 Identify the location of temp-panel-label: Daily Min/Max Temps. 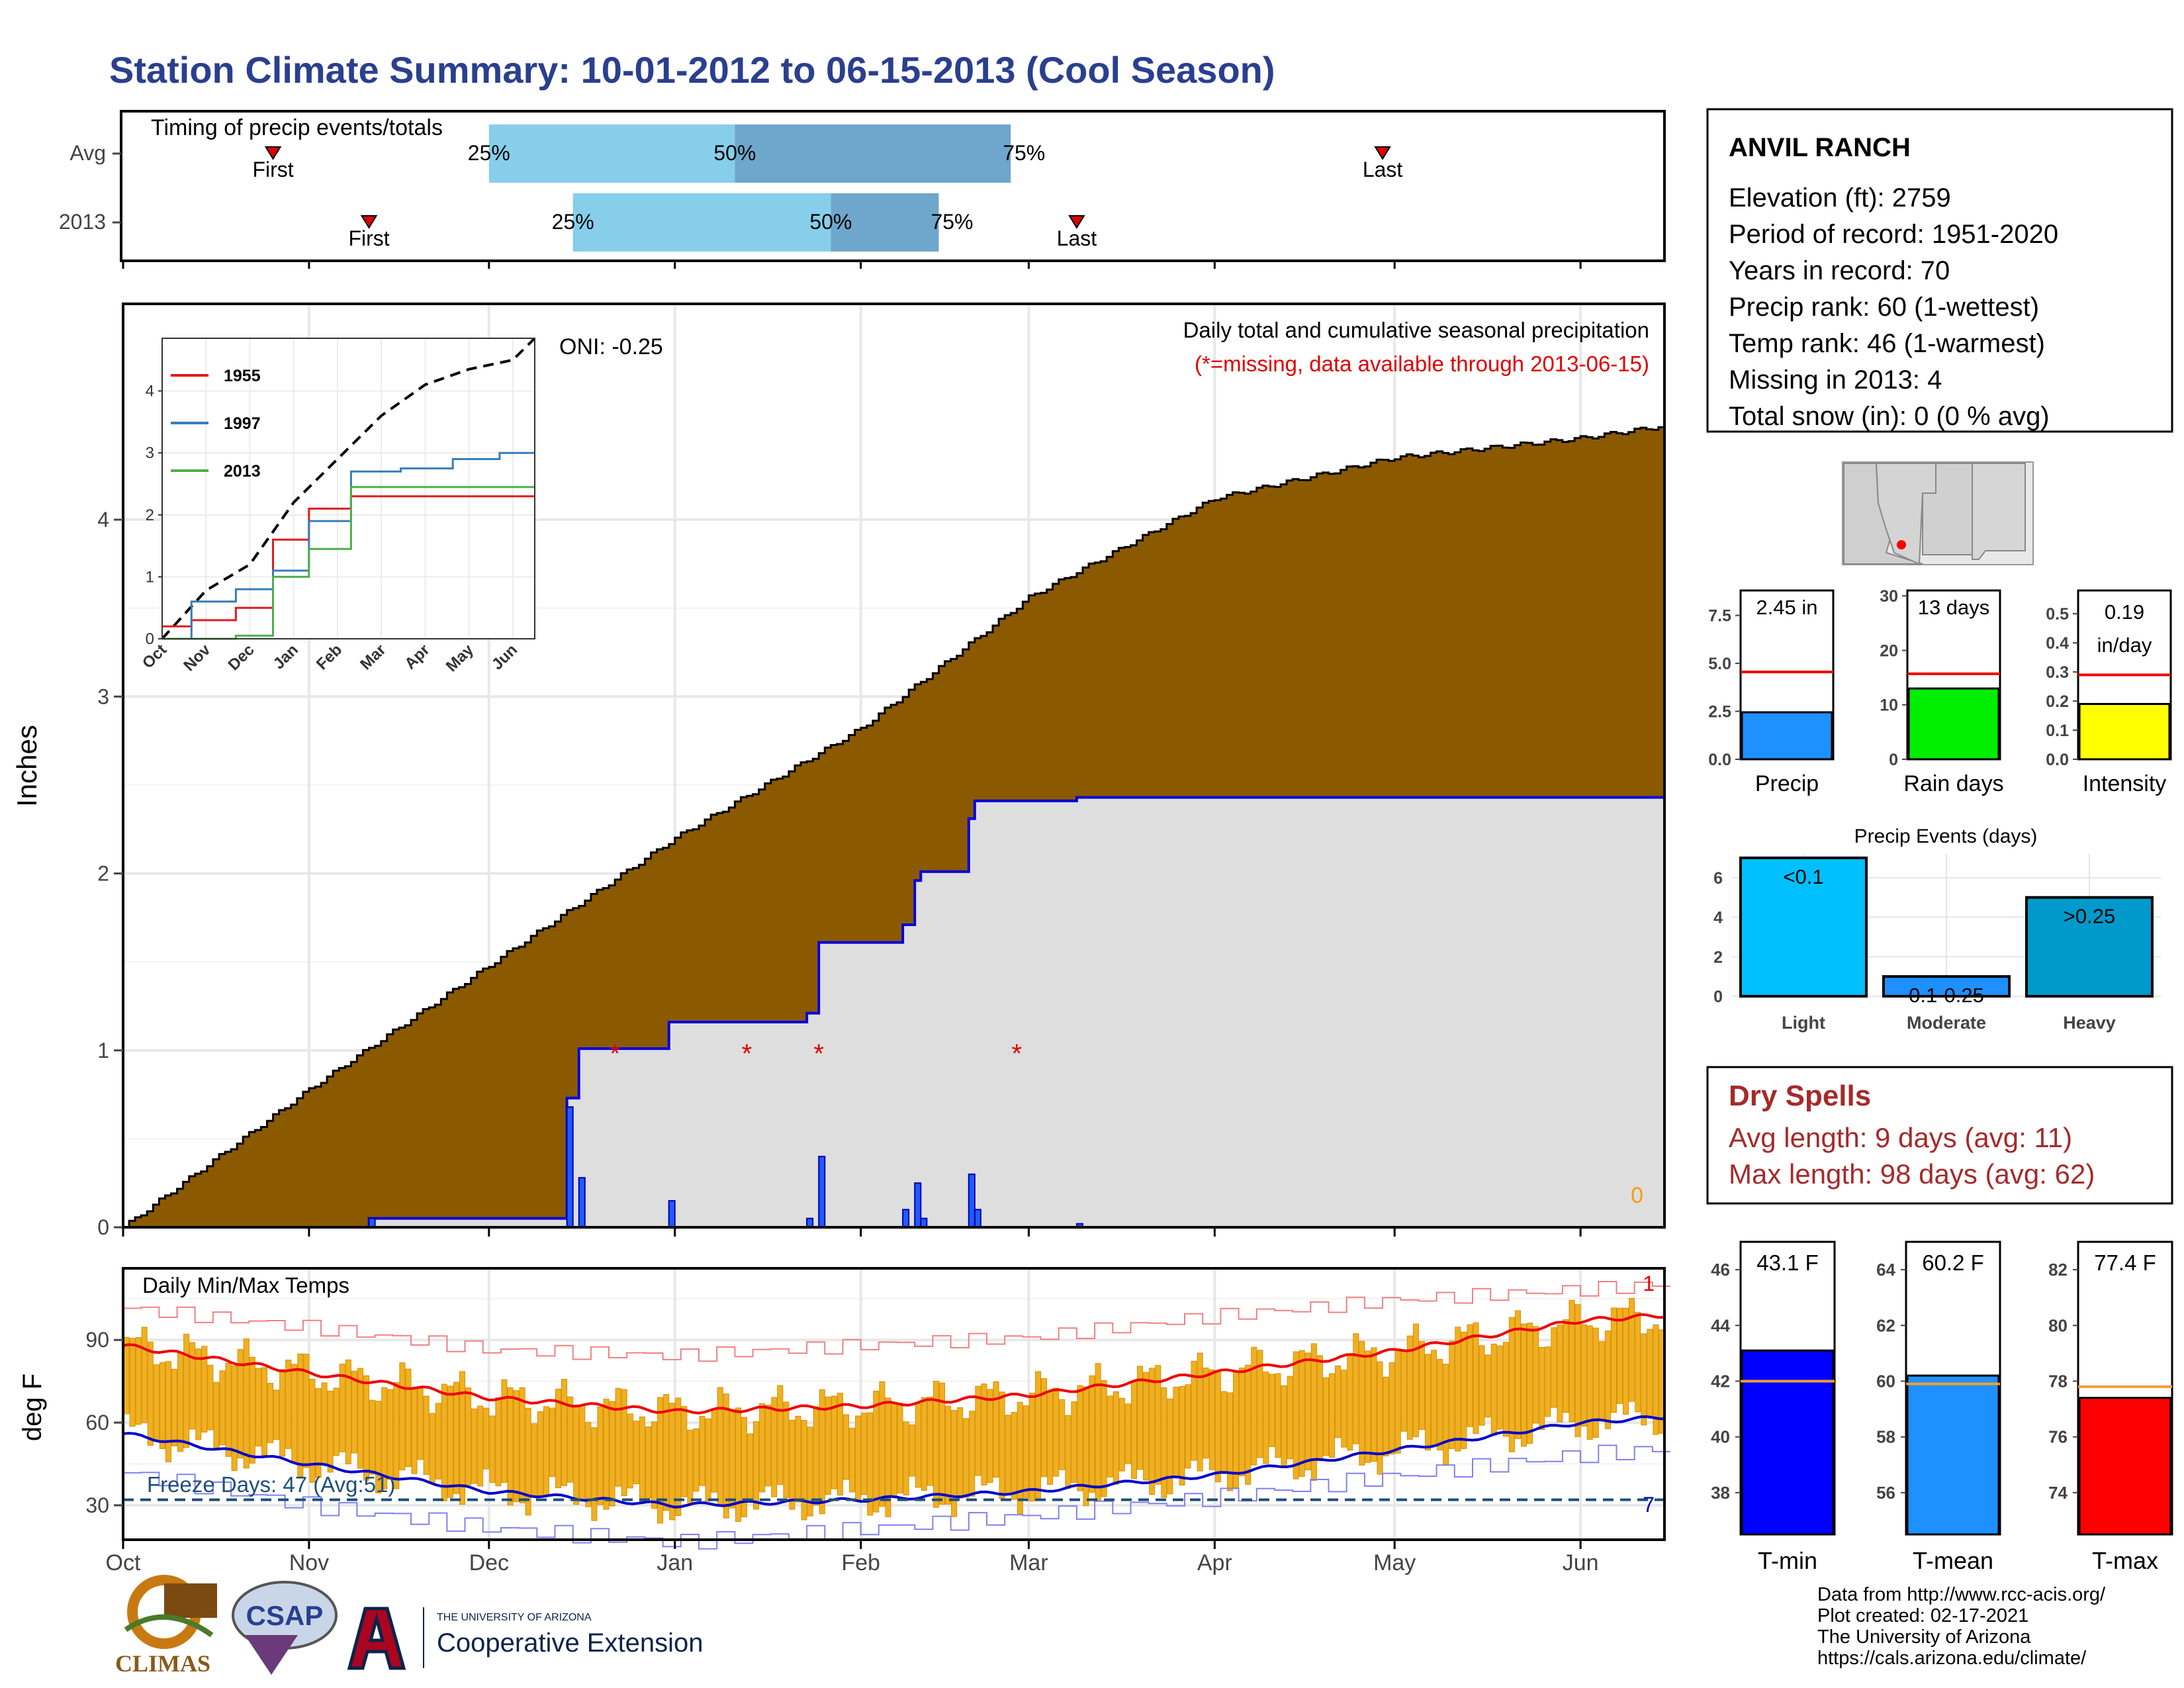
(245, 1285).